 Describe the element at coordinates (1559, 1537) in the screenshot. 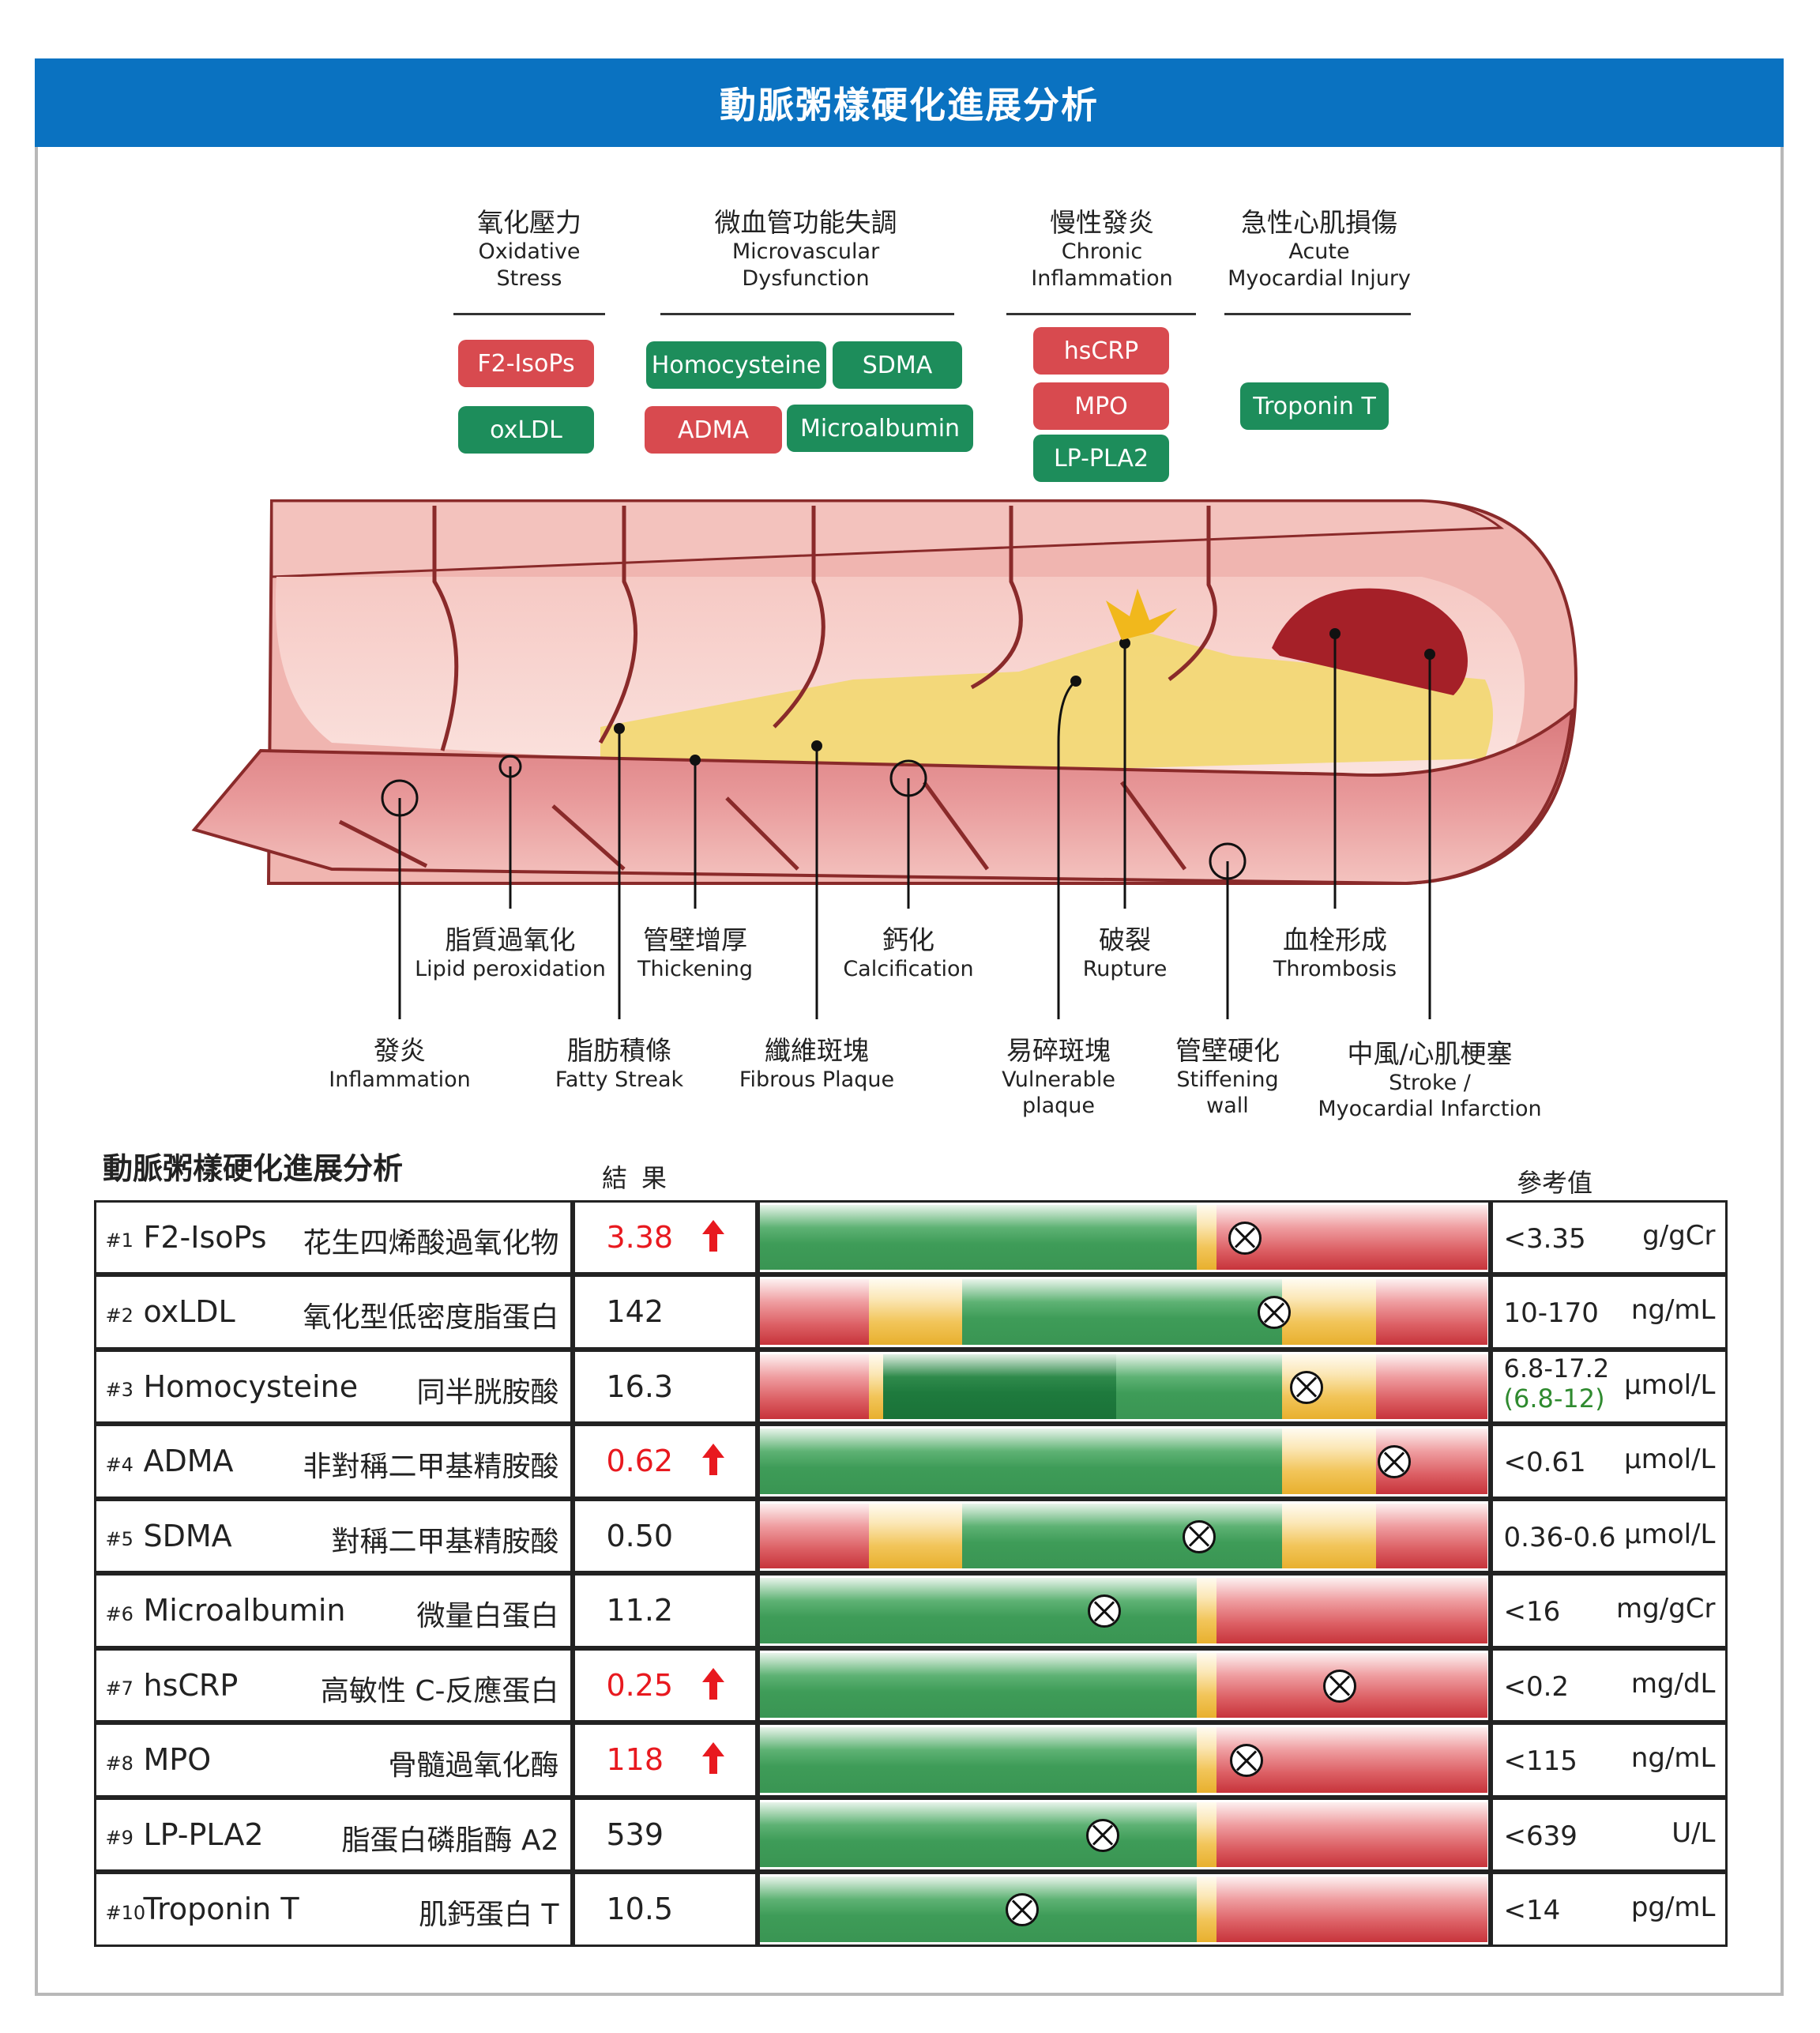

I see `reference-value: 0.36-0.6` at that location.